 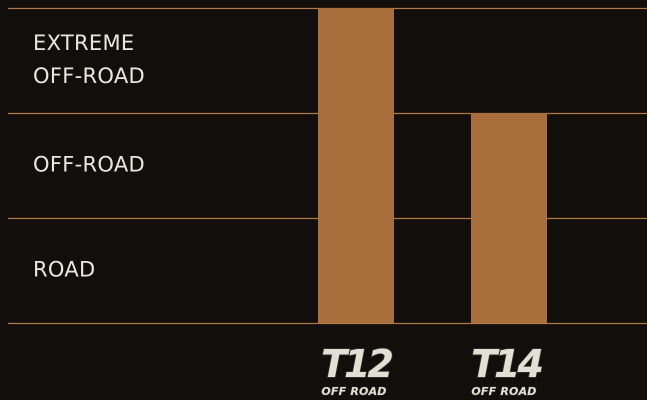 What do you see at coordinates (64, 270) in the screenshot?
I see `level-label-road: ROAD` at bounding box center [64, 270].